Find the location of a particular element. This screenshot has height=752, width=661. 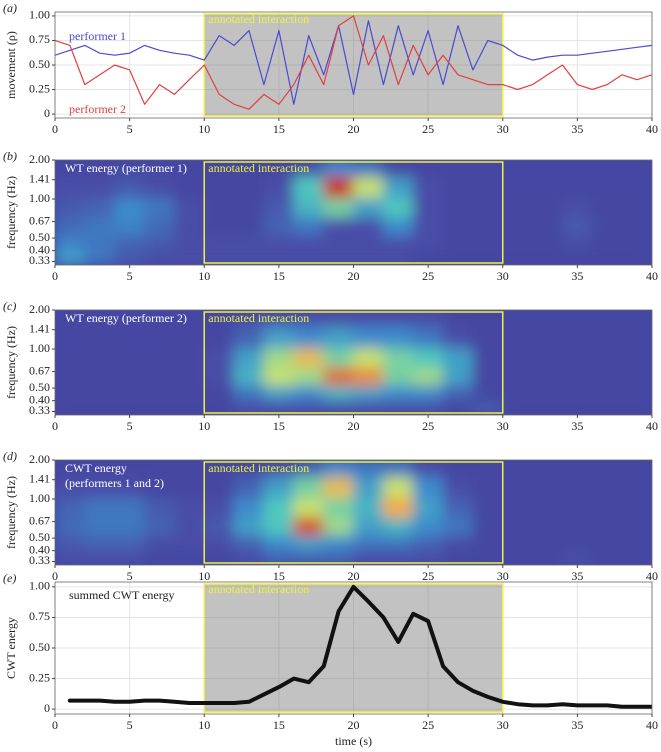

panel-letter: (a) is located at coordinates (10, 8).